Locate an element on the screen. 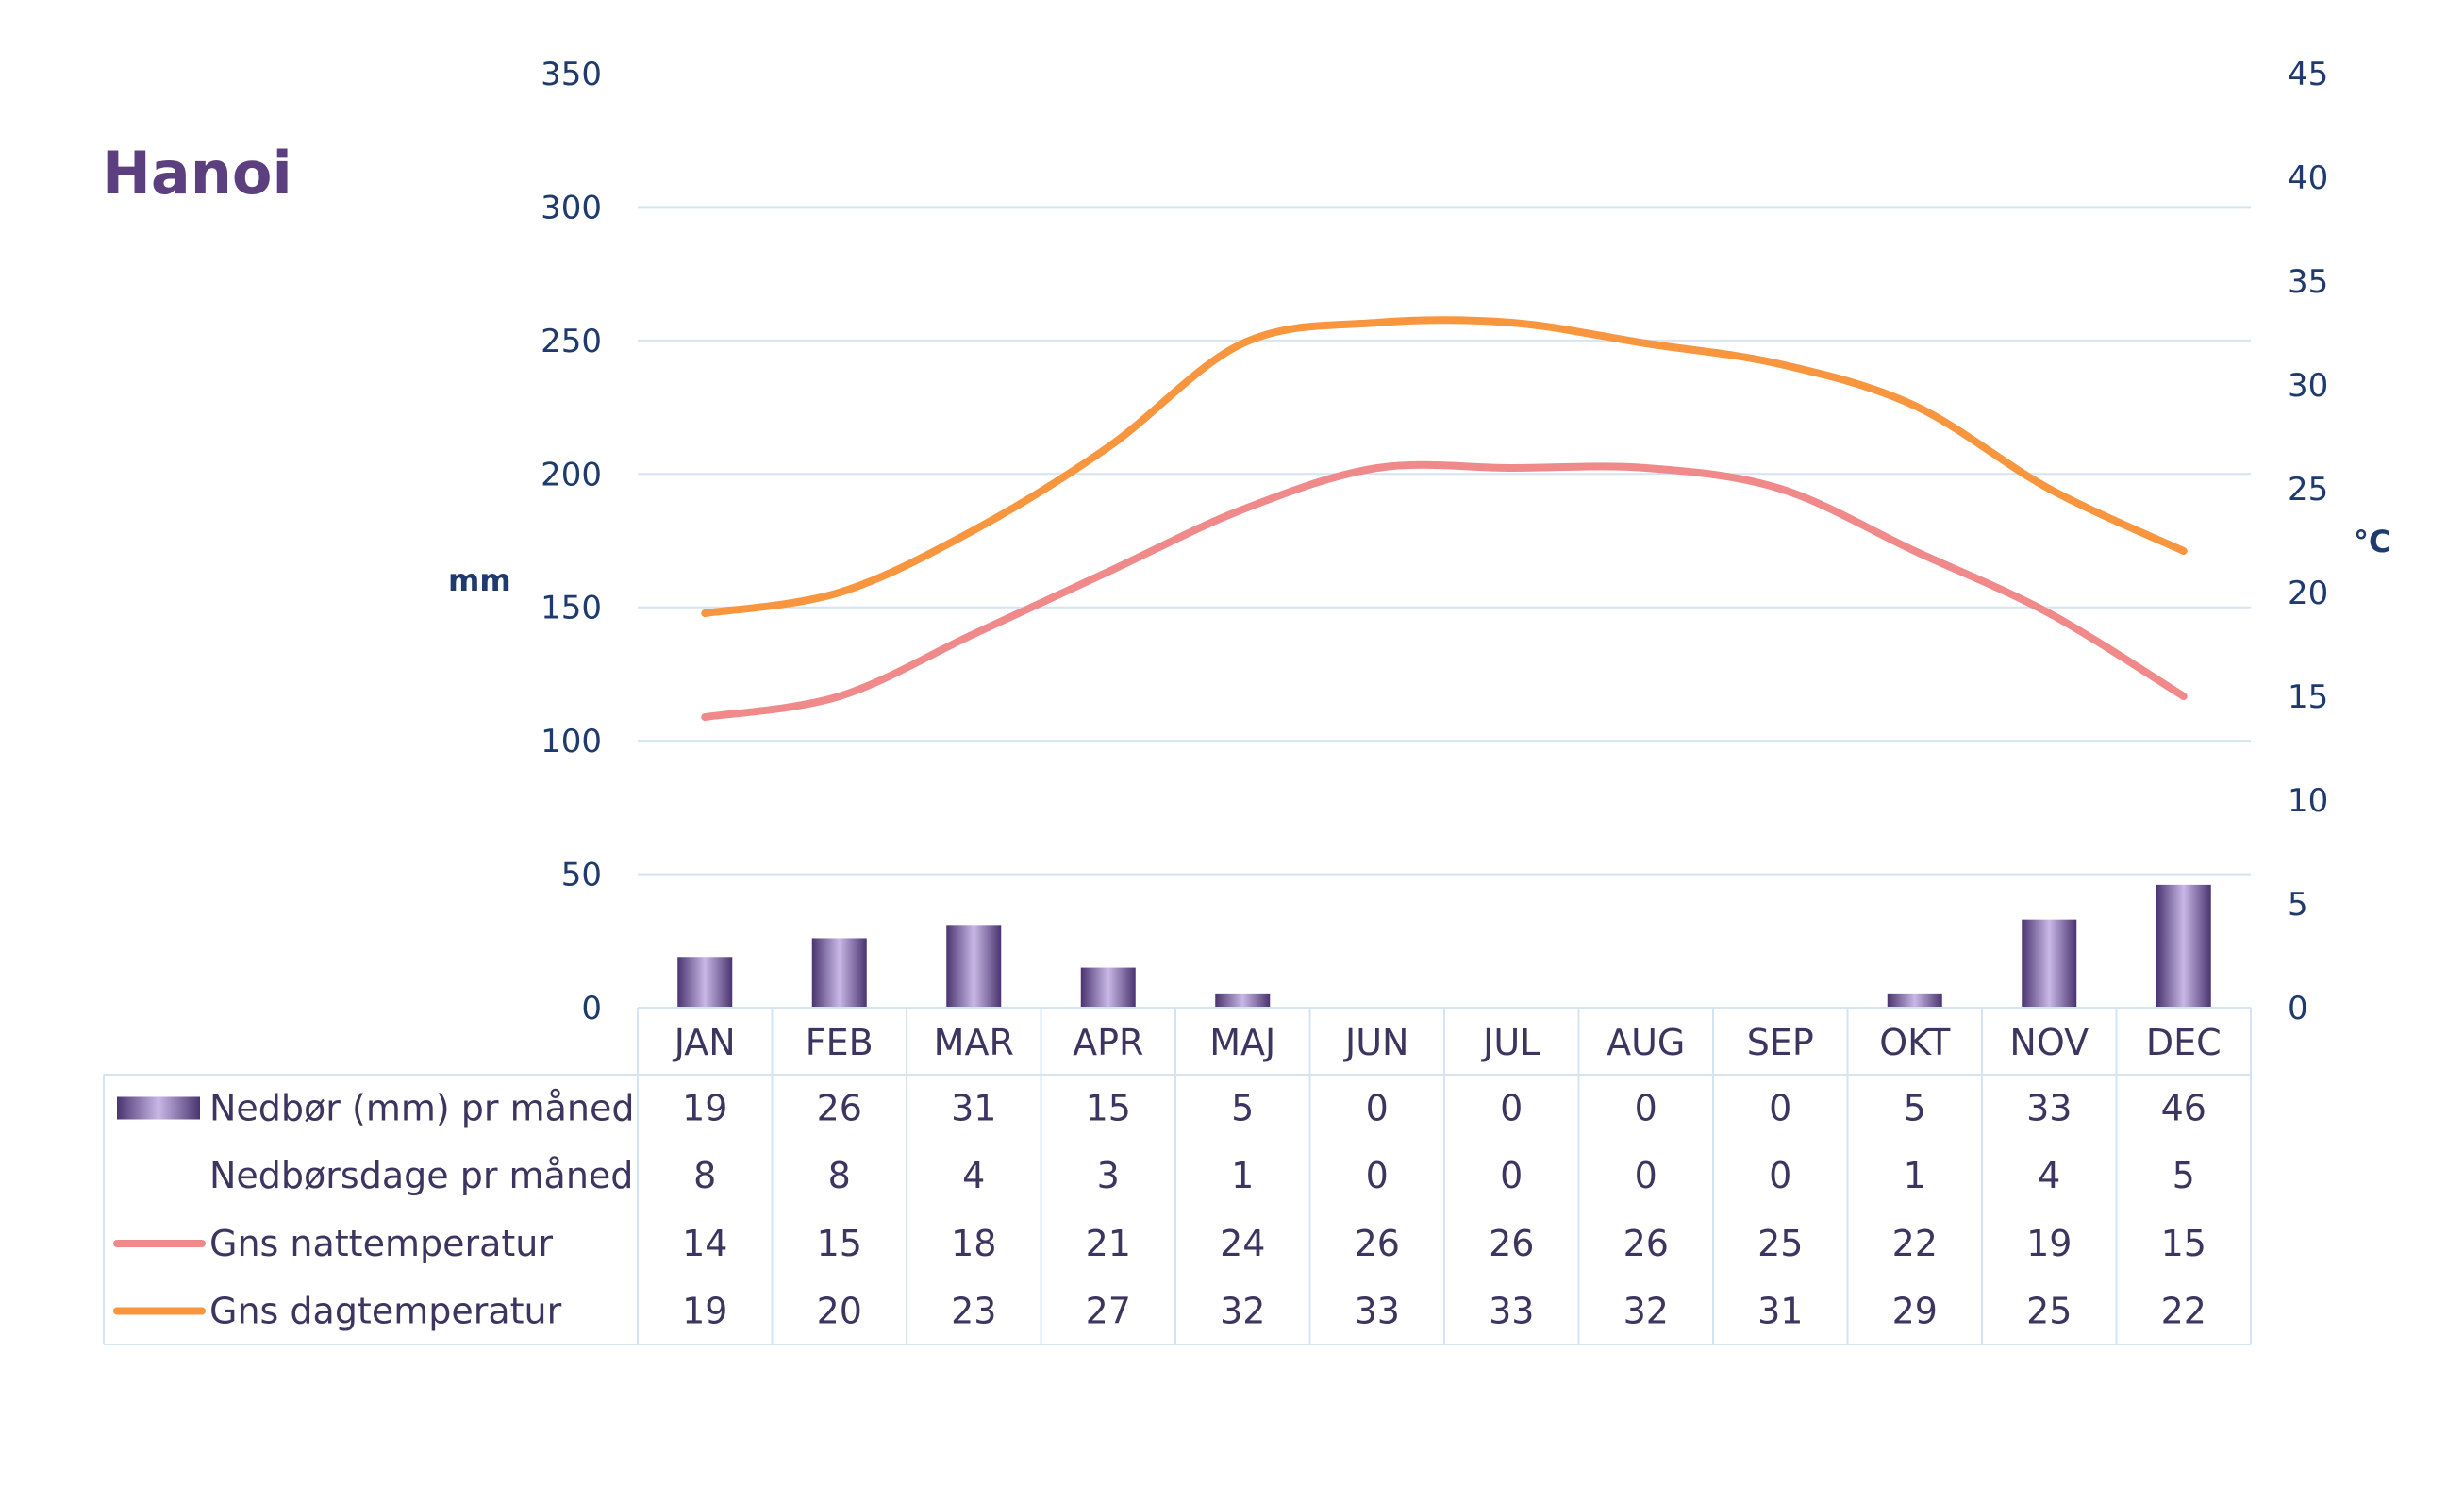  x-tick-label: DEC is located at coordinates (2184, 1043).